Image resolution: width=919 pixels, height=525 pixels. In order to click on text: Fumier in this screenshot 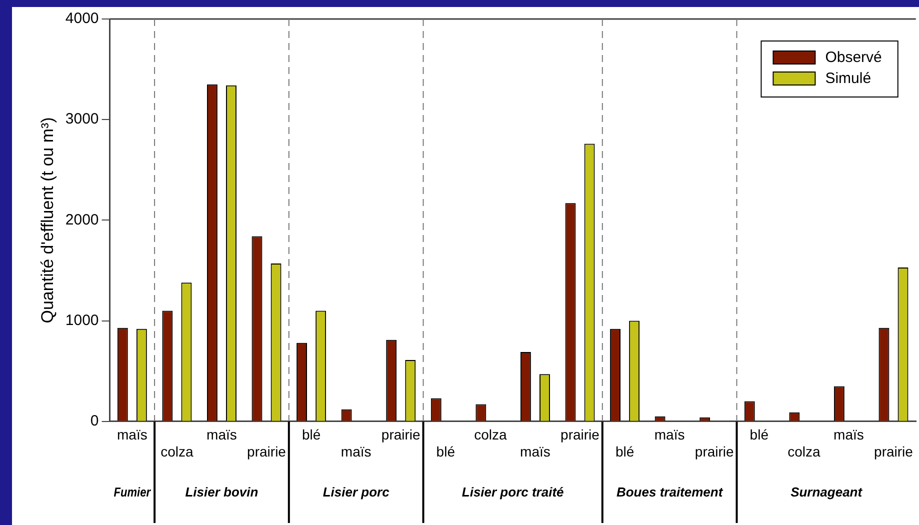, I will do `click(133, 492)`.